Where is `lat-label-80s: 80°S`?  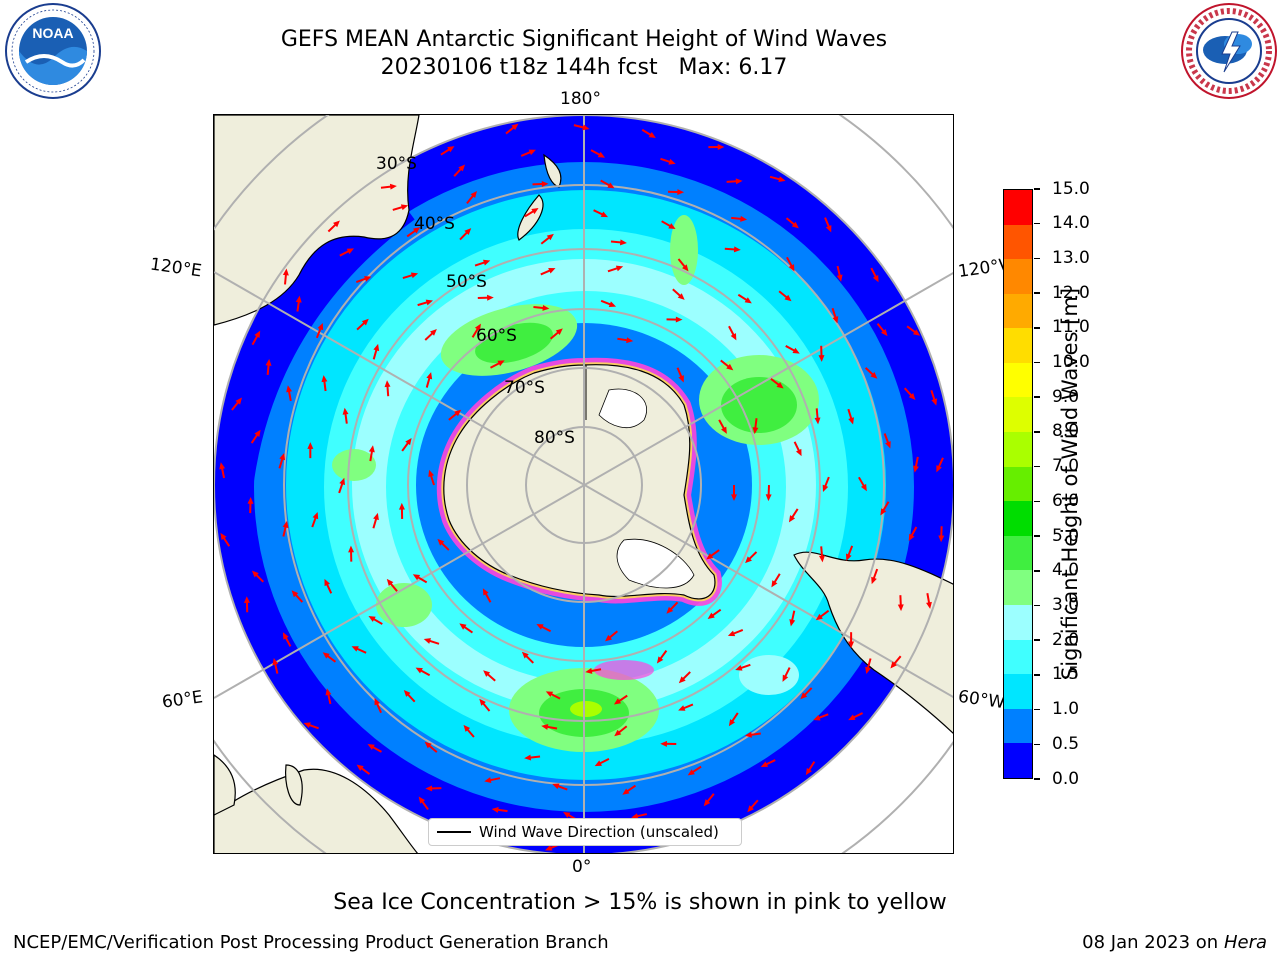
lat-label-80s: 80°S is located at coordinates (554, 438).